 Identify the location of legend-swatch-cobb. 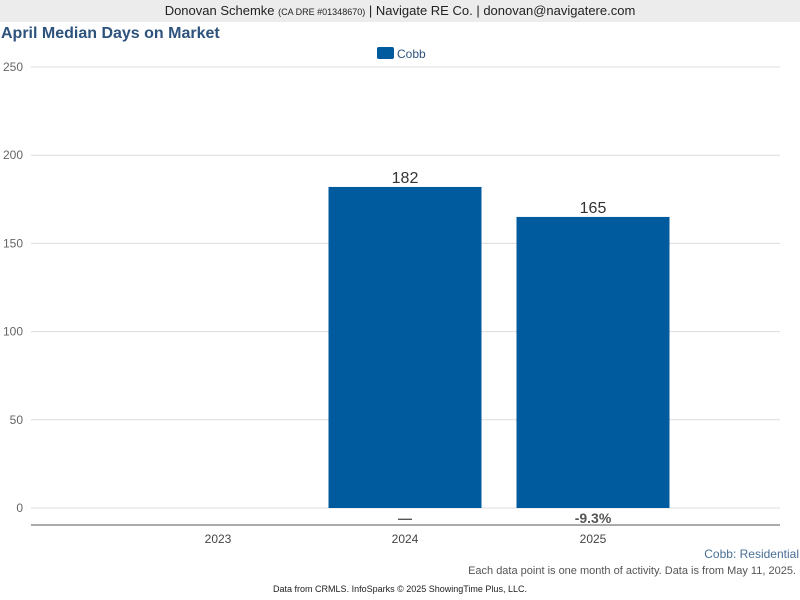
(385, 53).